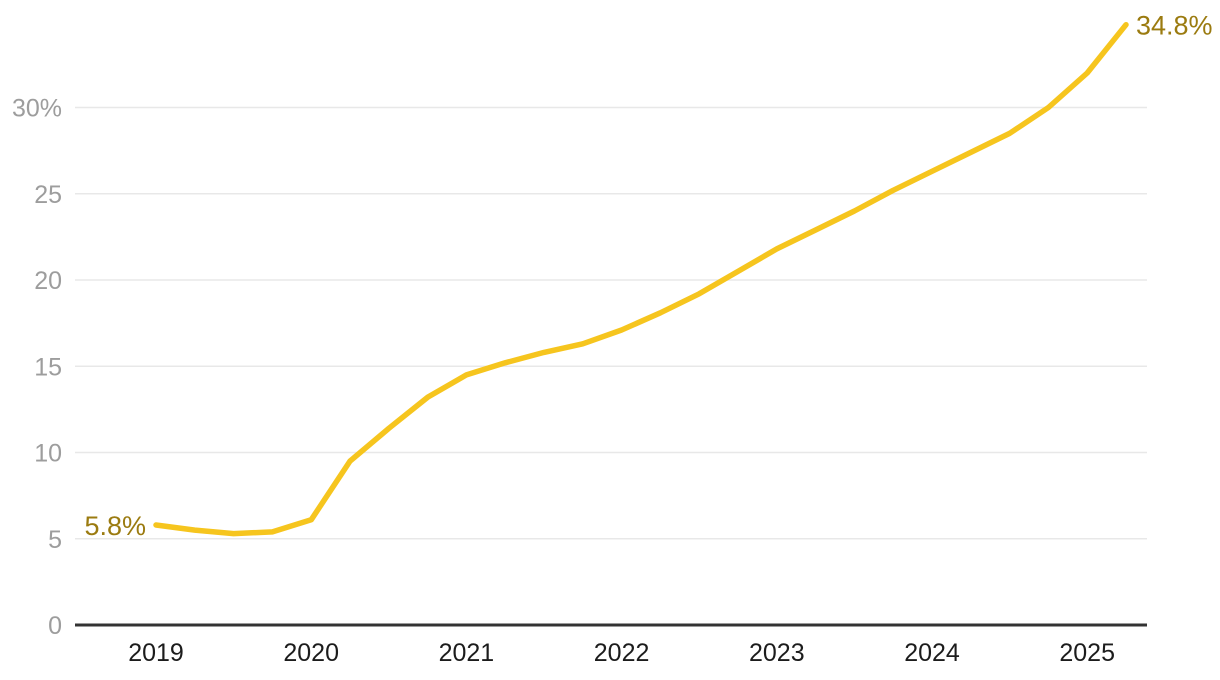  I want to click on y-axis-tick-label: 15, so click(48, 367).